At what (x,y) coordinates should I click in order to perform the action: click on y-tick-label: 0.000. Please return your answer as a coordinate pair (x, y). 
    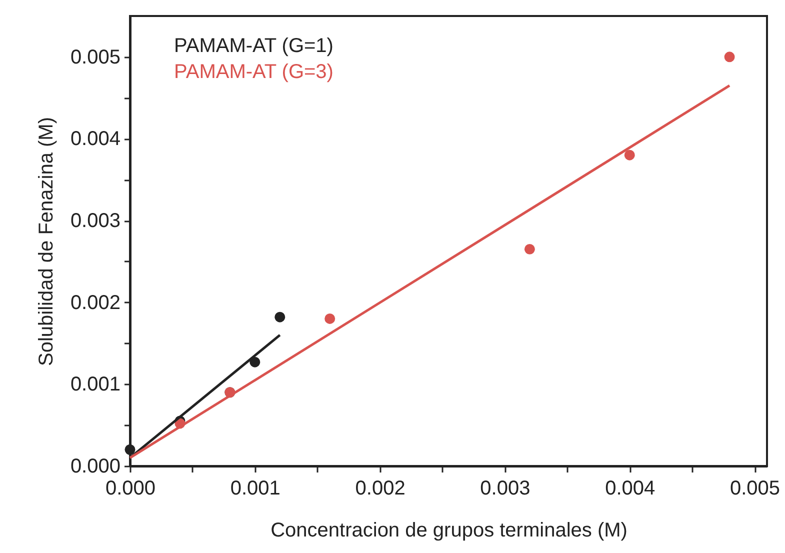
    Looking at the image, I should click on (95, 467).